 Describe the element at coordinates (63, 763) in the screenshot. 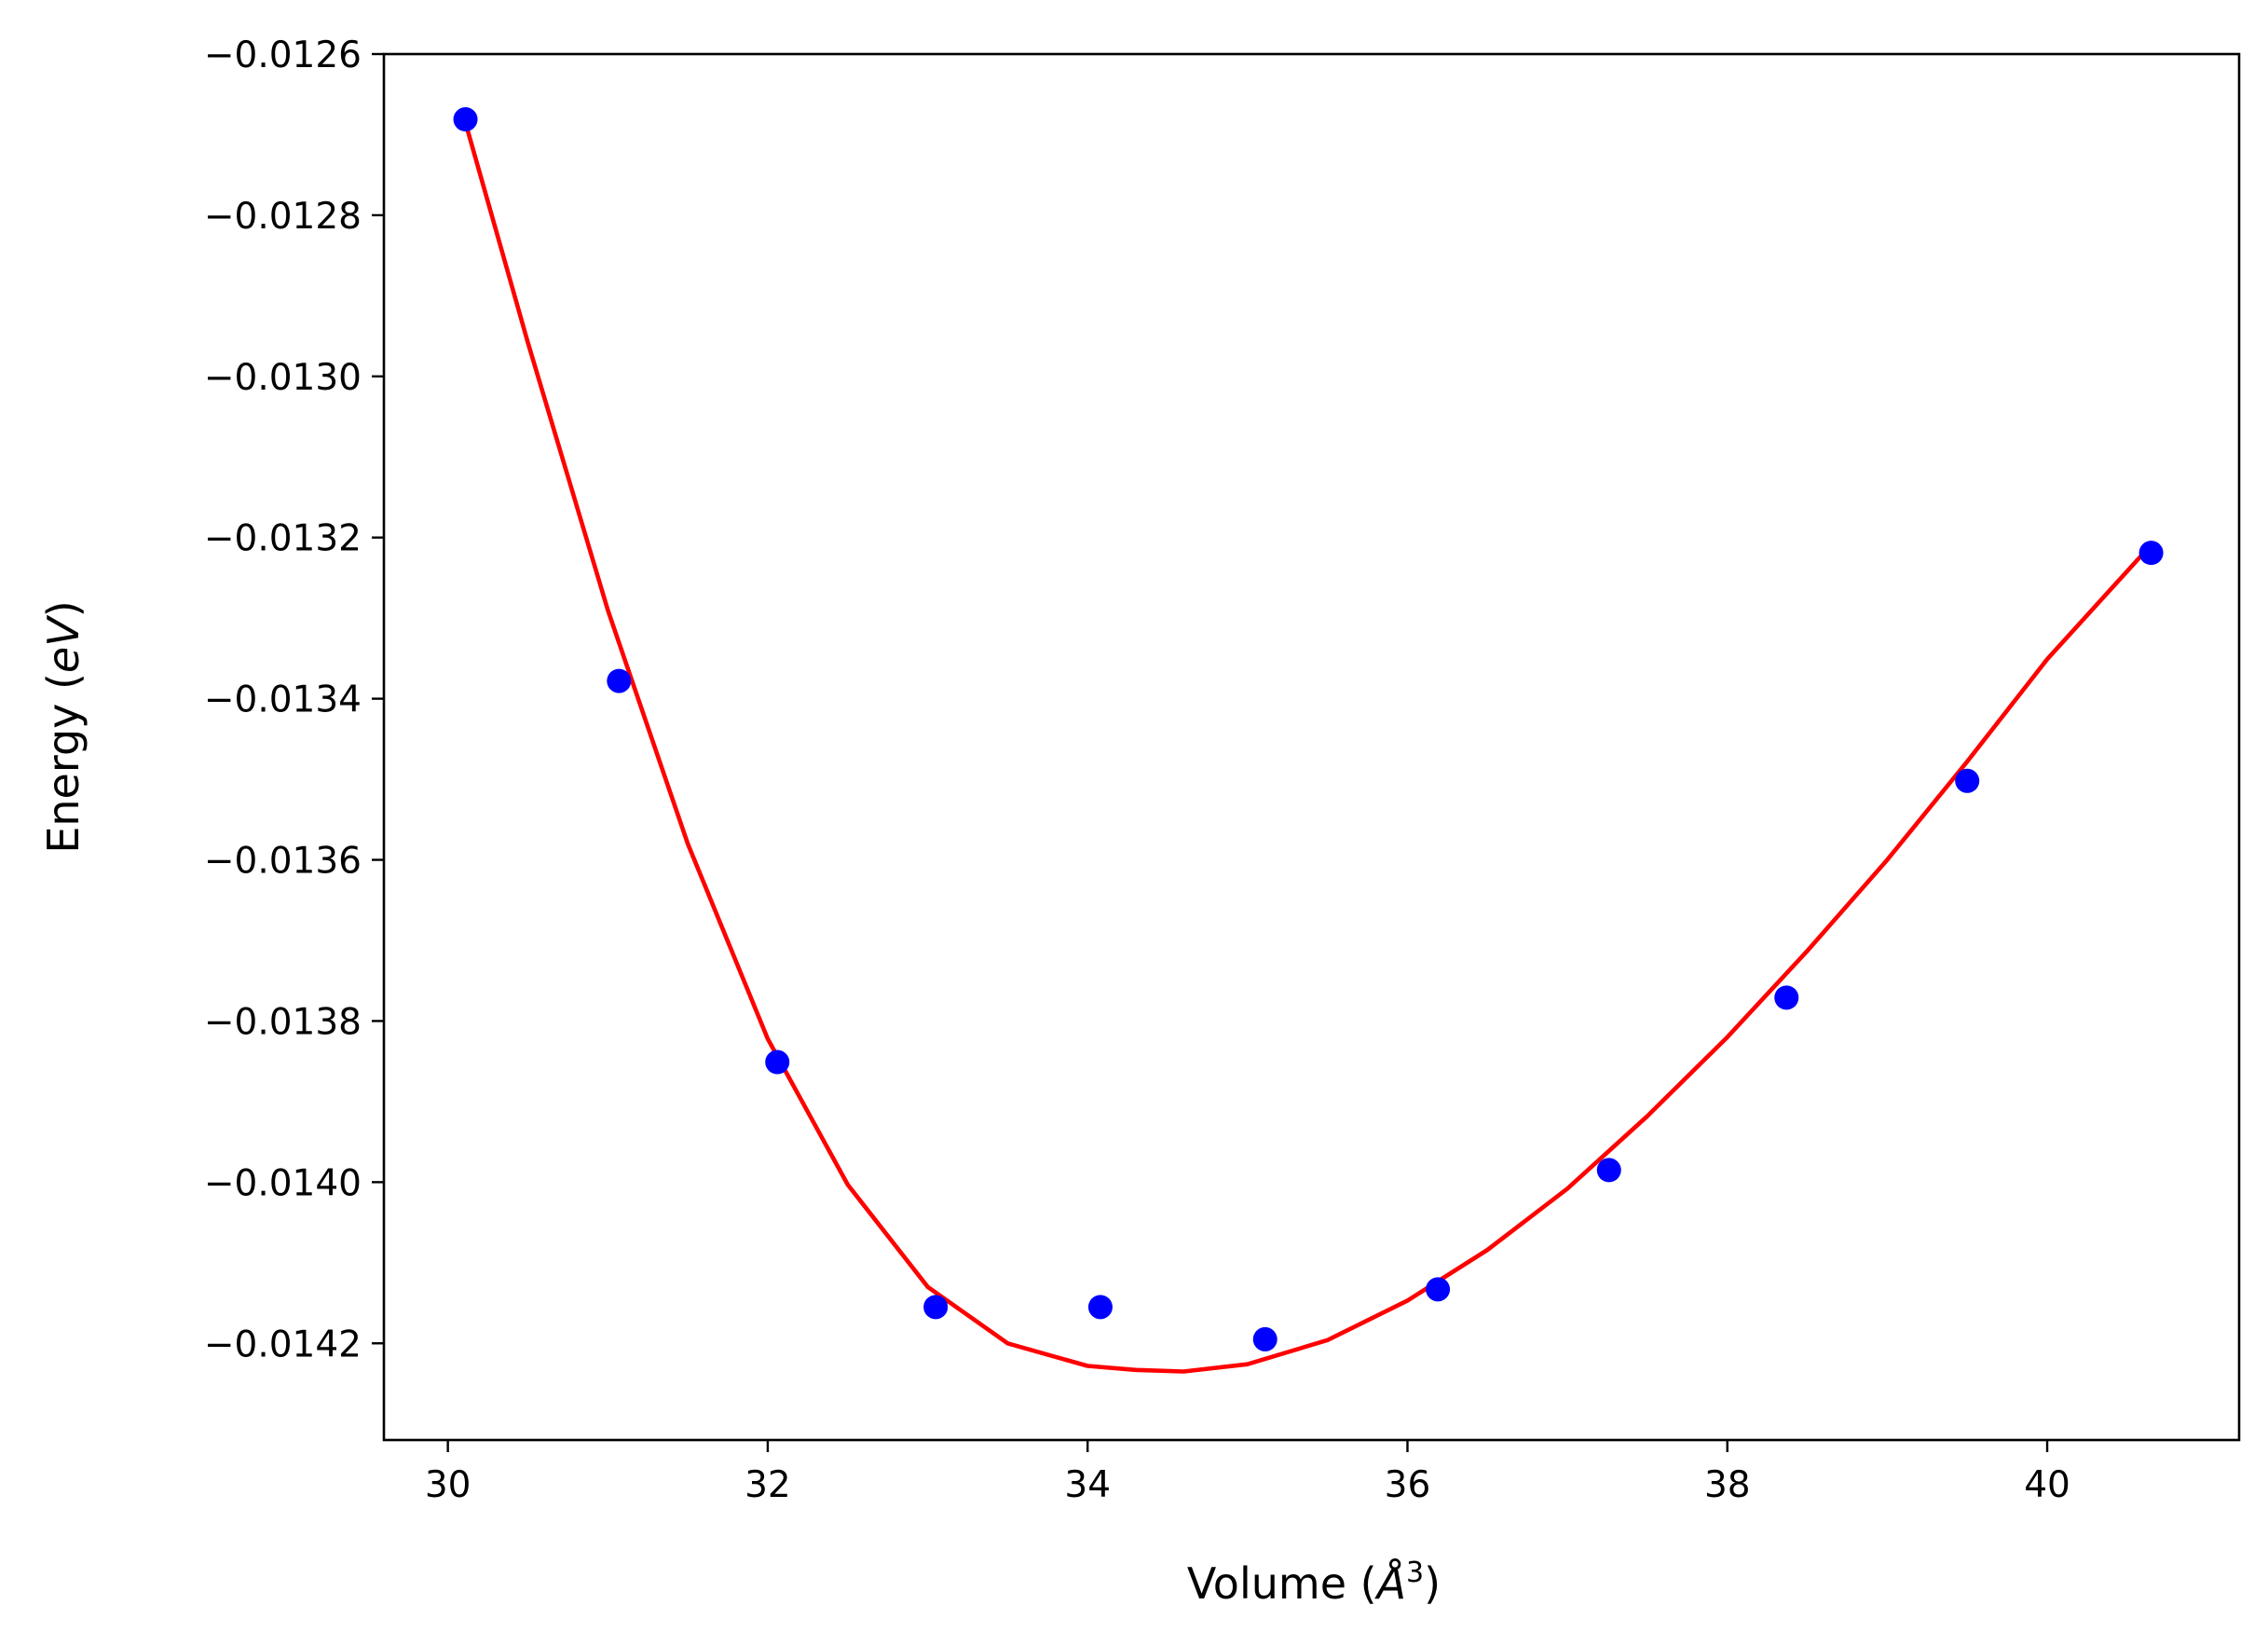

I see `y-axis-label-prefix: Energy (` at that location.